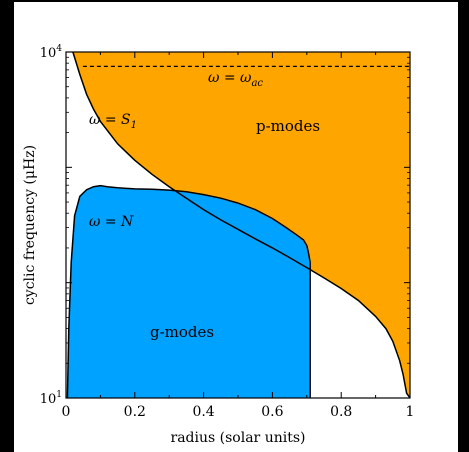 The width and height of the screenshot is (469, 452). I want to click on cutoff-annotation: ω = ωac, so click(235, 79).